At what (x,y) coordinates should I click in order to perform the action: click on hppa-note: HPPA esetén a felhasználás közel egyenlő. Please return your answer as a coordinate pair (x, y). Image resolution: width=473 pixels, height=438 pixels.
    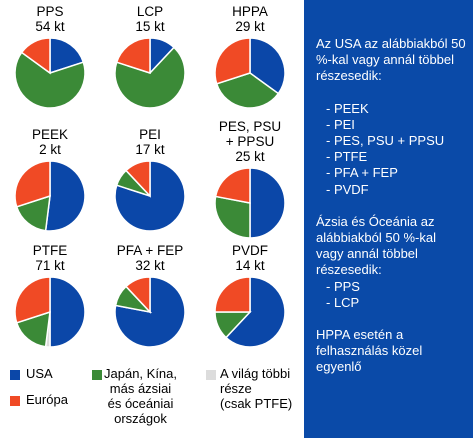
    Looking at the image, I should click on (369, 351).